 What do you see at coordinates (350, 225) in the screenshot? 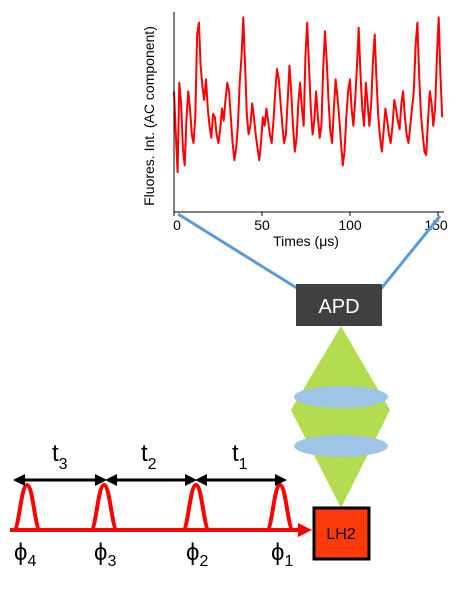
I see `x-tick-label: 100` at bounding box center [350, 225].